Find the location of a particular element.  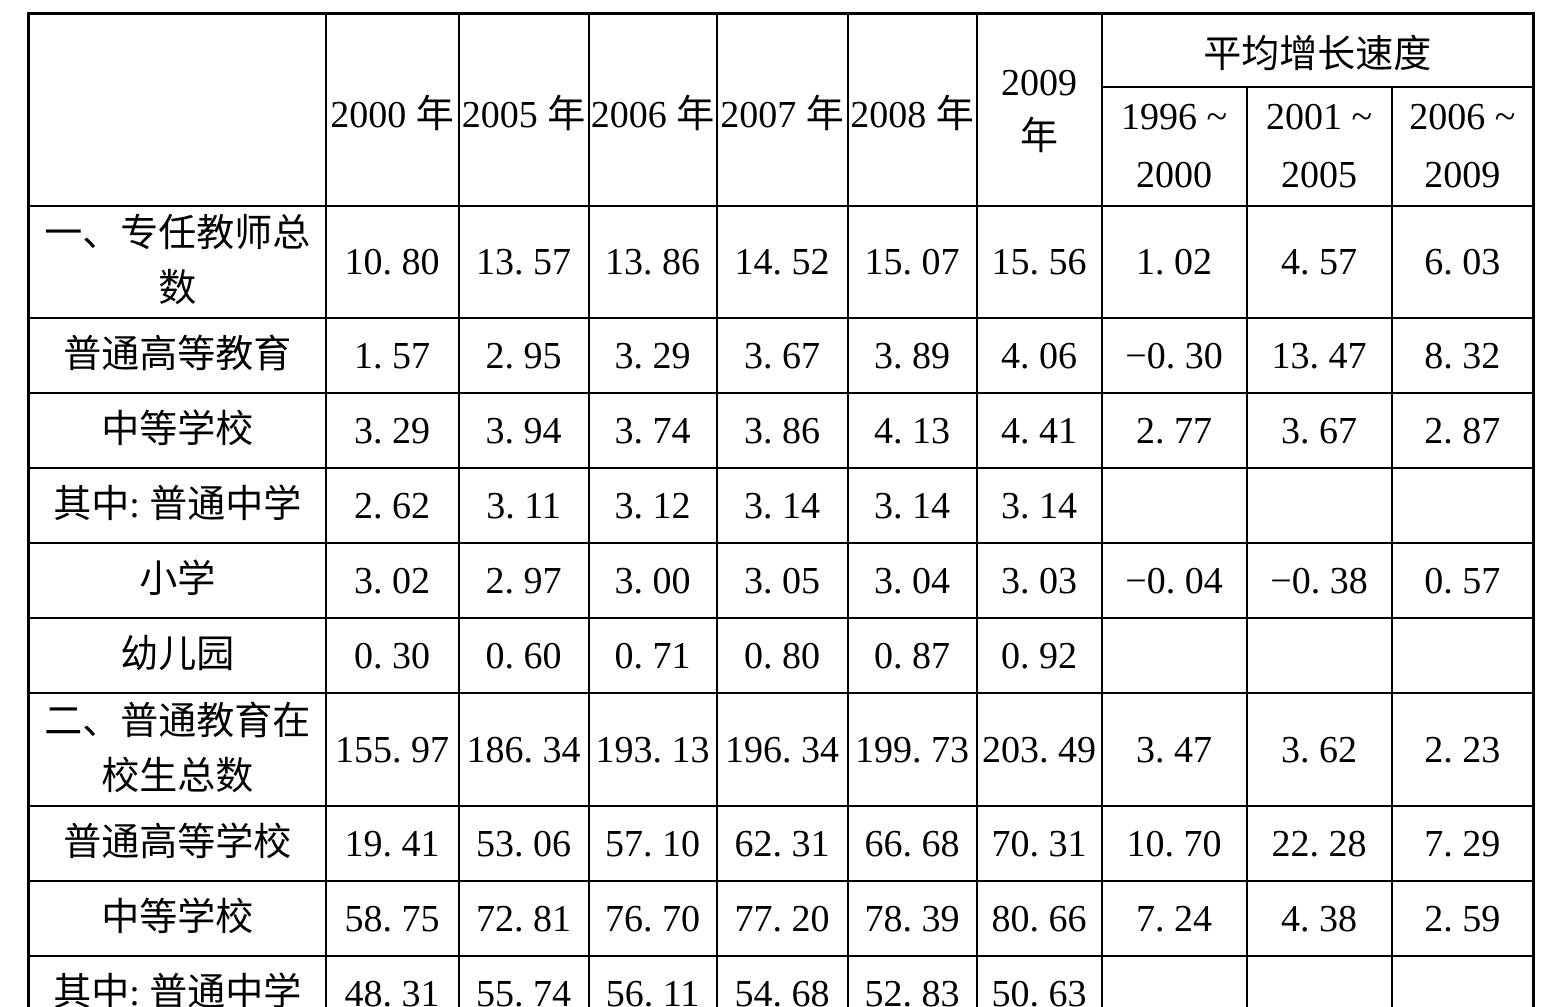

cell: −0. 38 is located at coordinates (1319, 581).